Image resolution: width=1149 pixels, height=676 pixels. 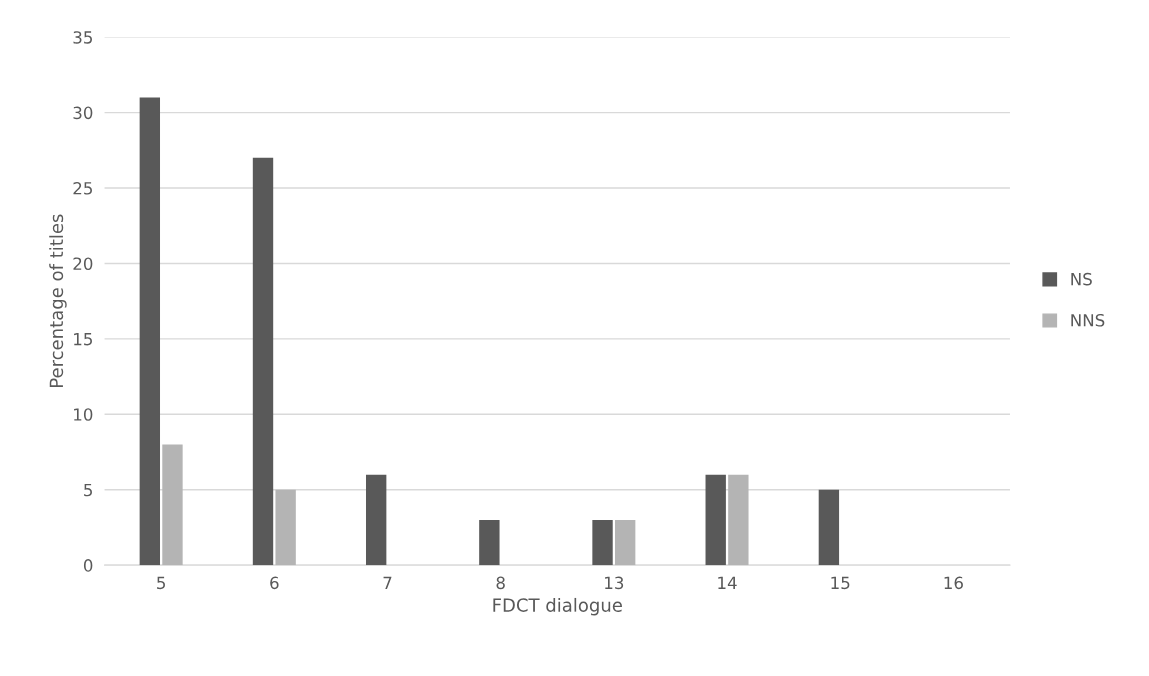 What do you see at coordinates (1081, 279) in the screenshot?
I see `legend-label: NS` at bounding box center [1081, 279].